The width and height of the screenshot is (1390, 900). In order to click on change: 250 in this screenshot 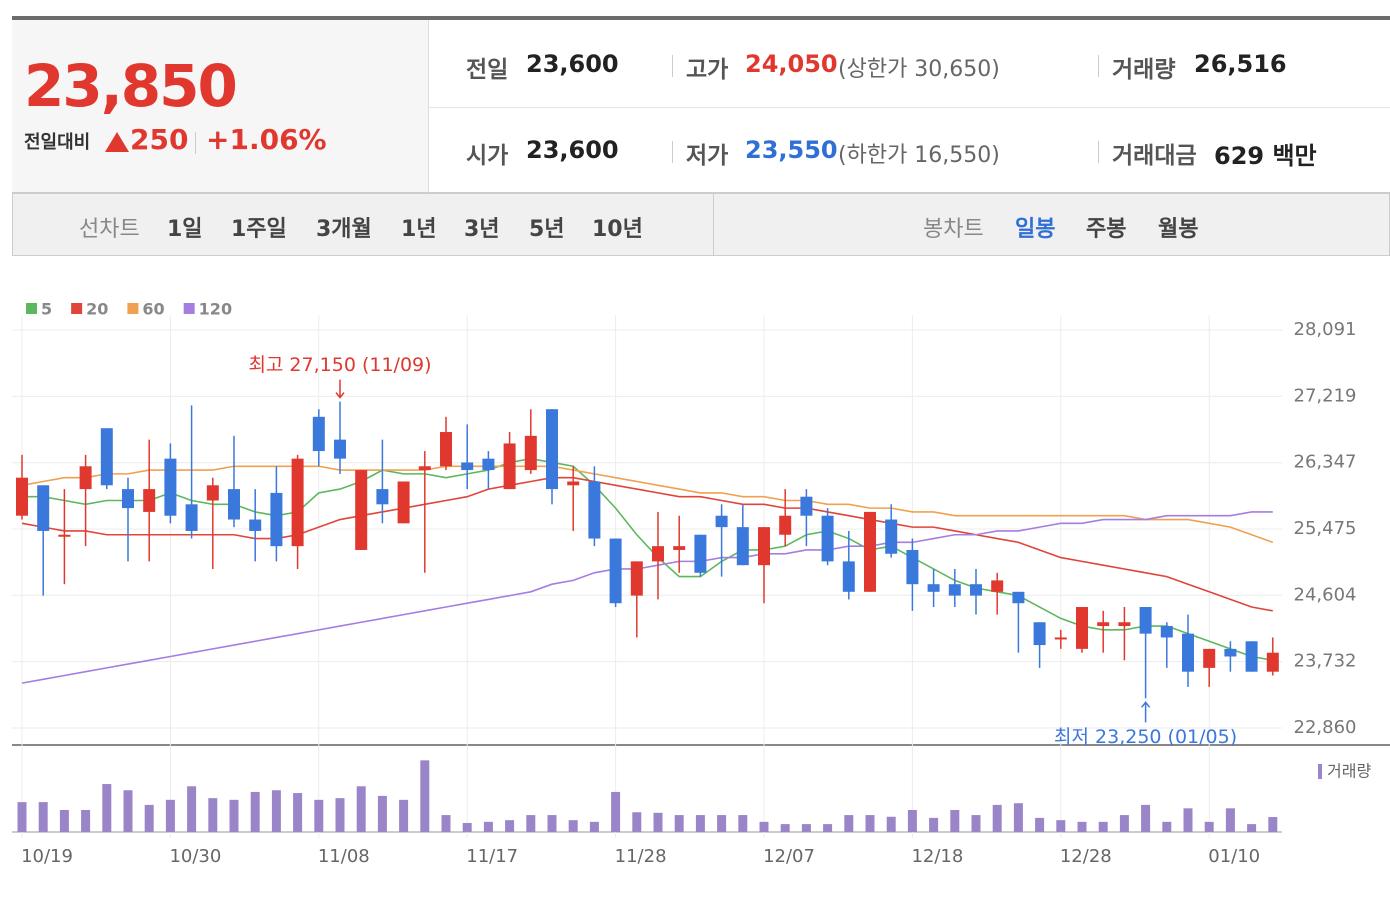, I will do `click(159, 139)`.